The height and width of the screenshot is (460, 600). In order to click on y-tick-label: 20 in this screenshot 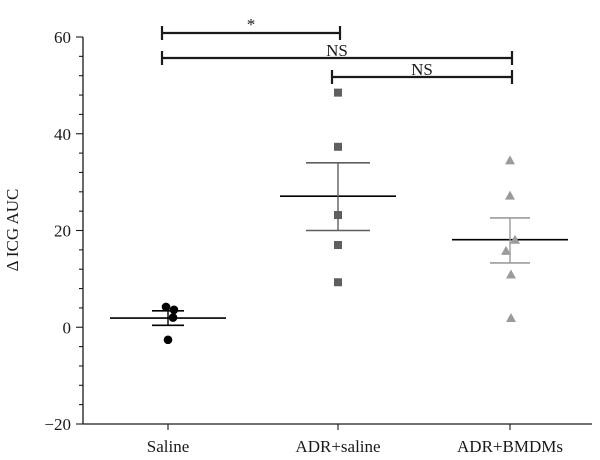, I will do `click(62, 231)`.